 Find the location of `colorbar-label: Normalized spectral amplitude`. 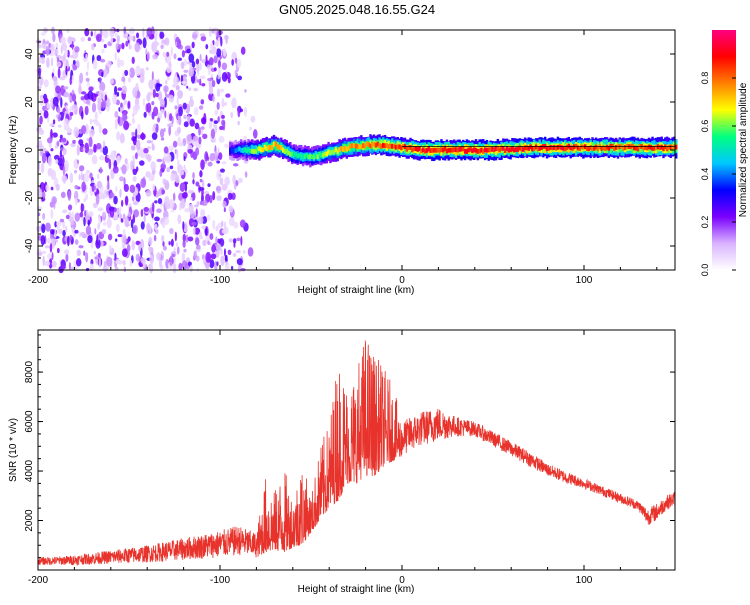

colorbar-label: Normalized spectral amplitude is located at coordinates (743, 149).